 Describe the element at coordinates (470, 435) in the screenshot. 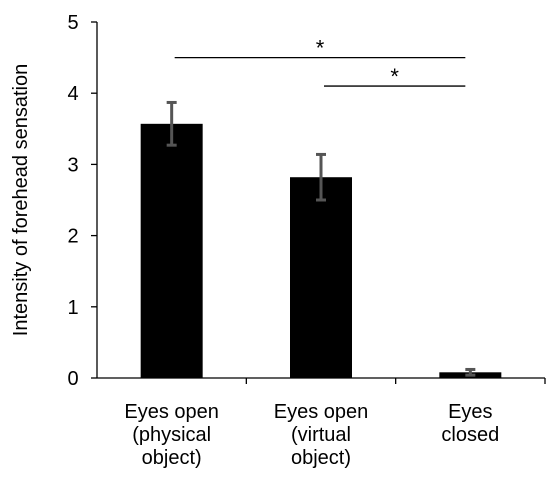

I see `x-tick-label-line: closed` at that location.